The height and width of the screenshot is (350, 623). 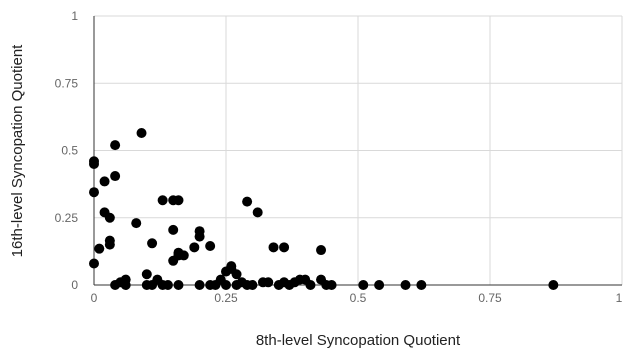 I want to click on x-tick-label: 0.5, so click(x=358, y=298).